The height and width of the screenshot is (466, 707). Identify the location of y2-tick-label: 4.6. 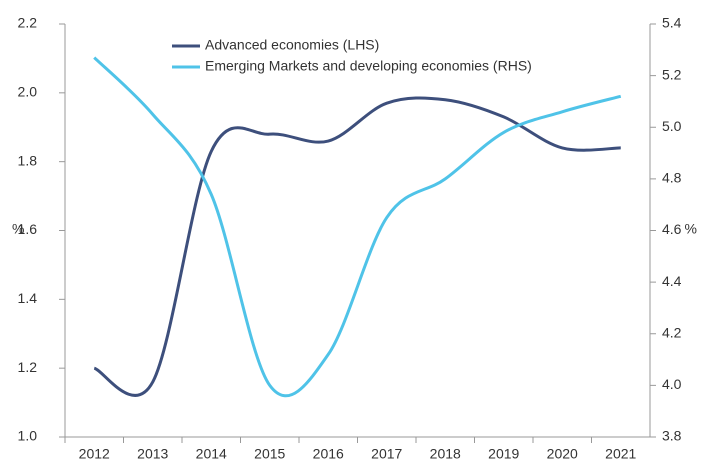
(672, 229).